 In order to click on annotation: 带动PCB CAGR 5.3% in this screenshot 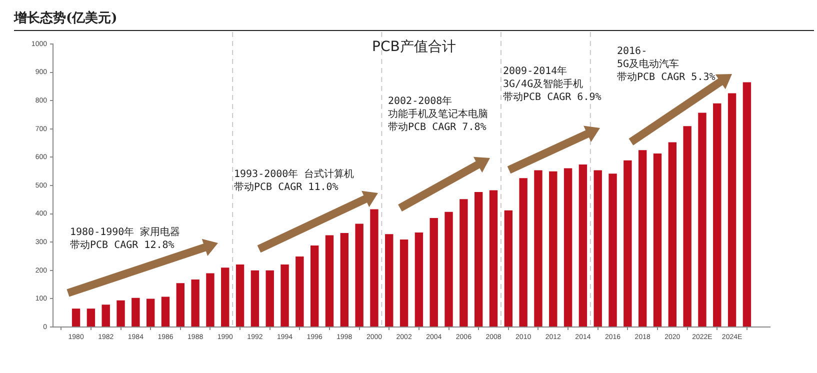, I will do `click(666, 77)`.